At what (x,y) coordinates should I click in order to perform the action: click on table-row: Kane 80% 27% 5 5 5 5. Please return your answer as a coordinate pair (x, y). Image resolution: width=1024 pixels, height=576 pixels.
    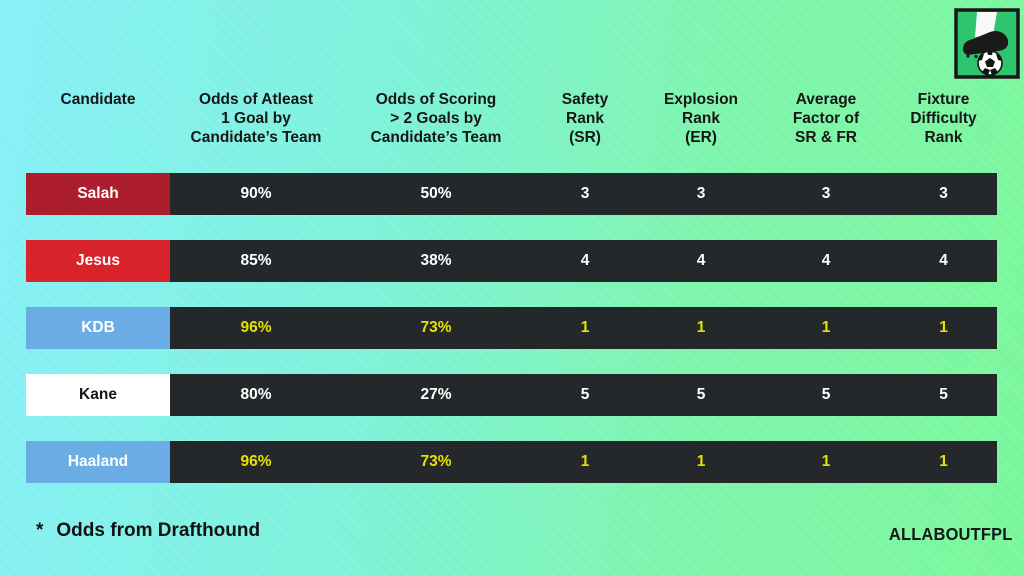
    Looking at the image, I should click on (511, 395).